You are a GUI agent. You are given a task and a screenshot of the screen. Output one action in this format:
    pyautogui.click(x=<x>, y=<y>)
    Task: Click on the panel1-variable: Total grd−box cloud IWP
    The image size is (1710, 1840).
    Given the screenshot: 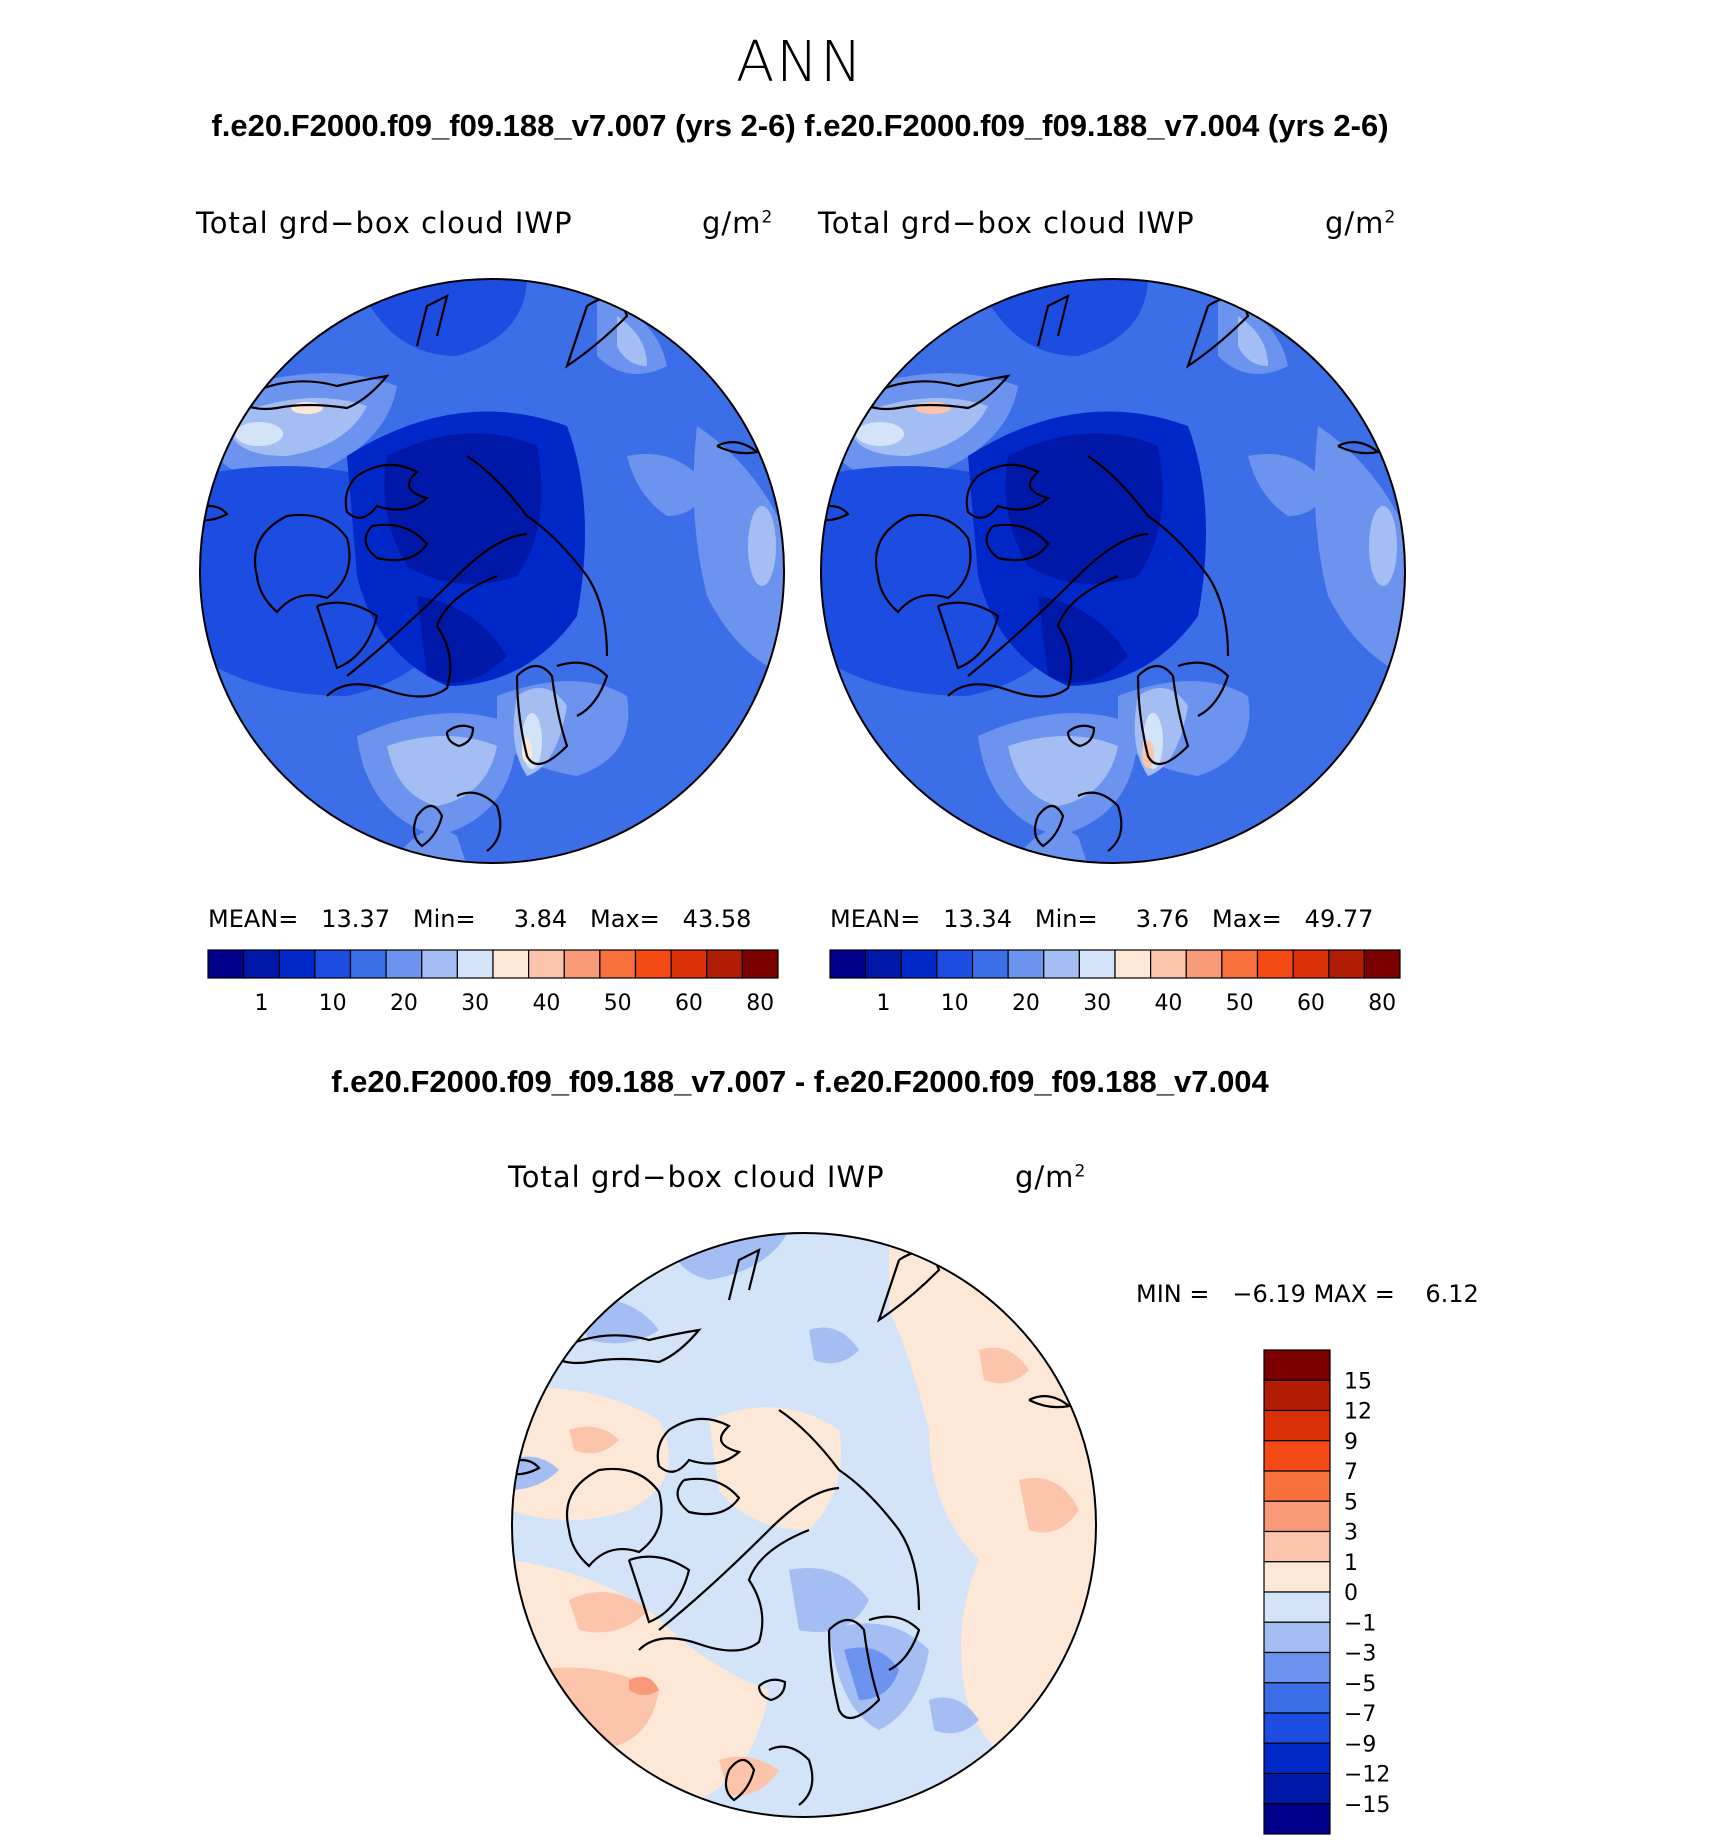 What is the action you would take?
    pyautogui.click(x=384, y=223)
    